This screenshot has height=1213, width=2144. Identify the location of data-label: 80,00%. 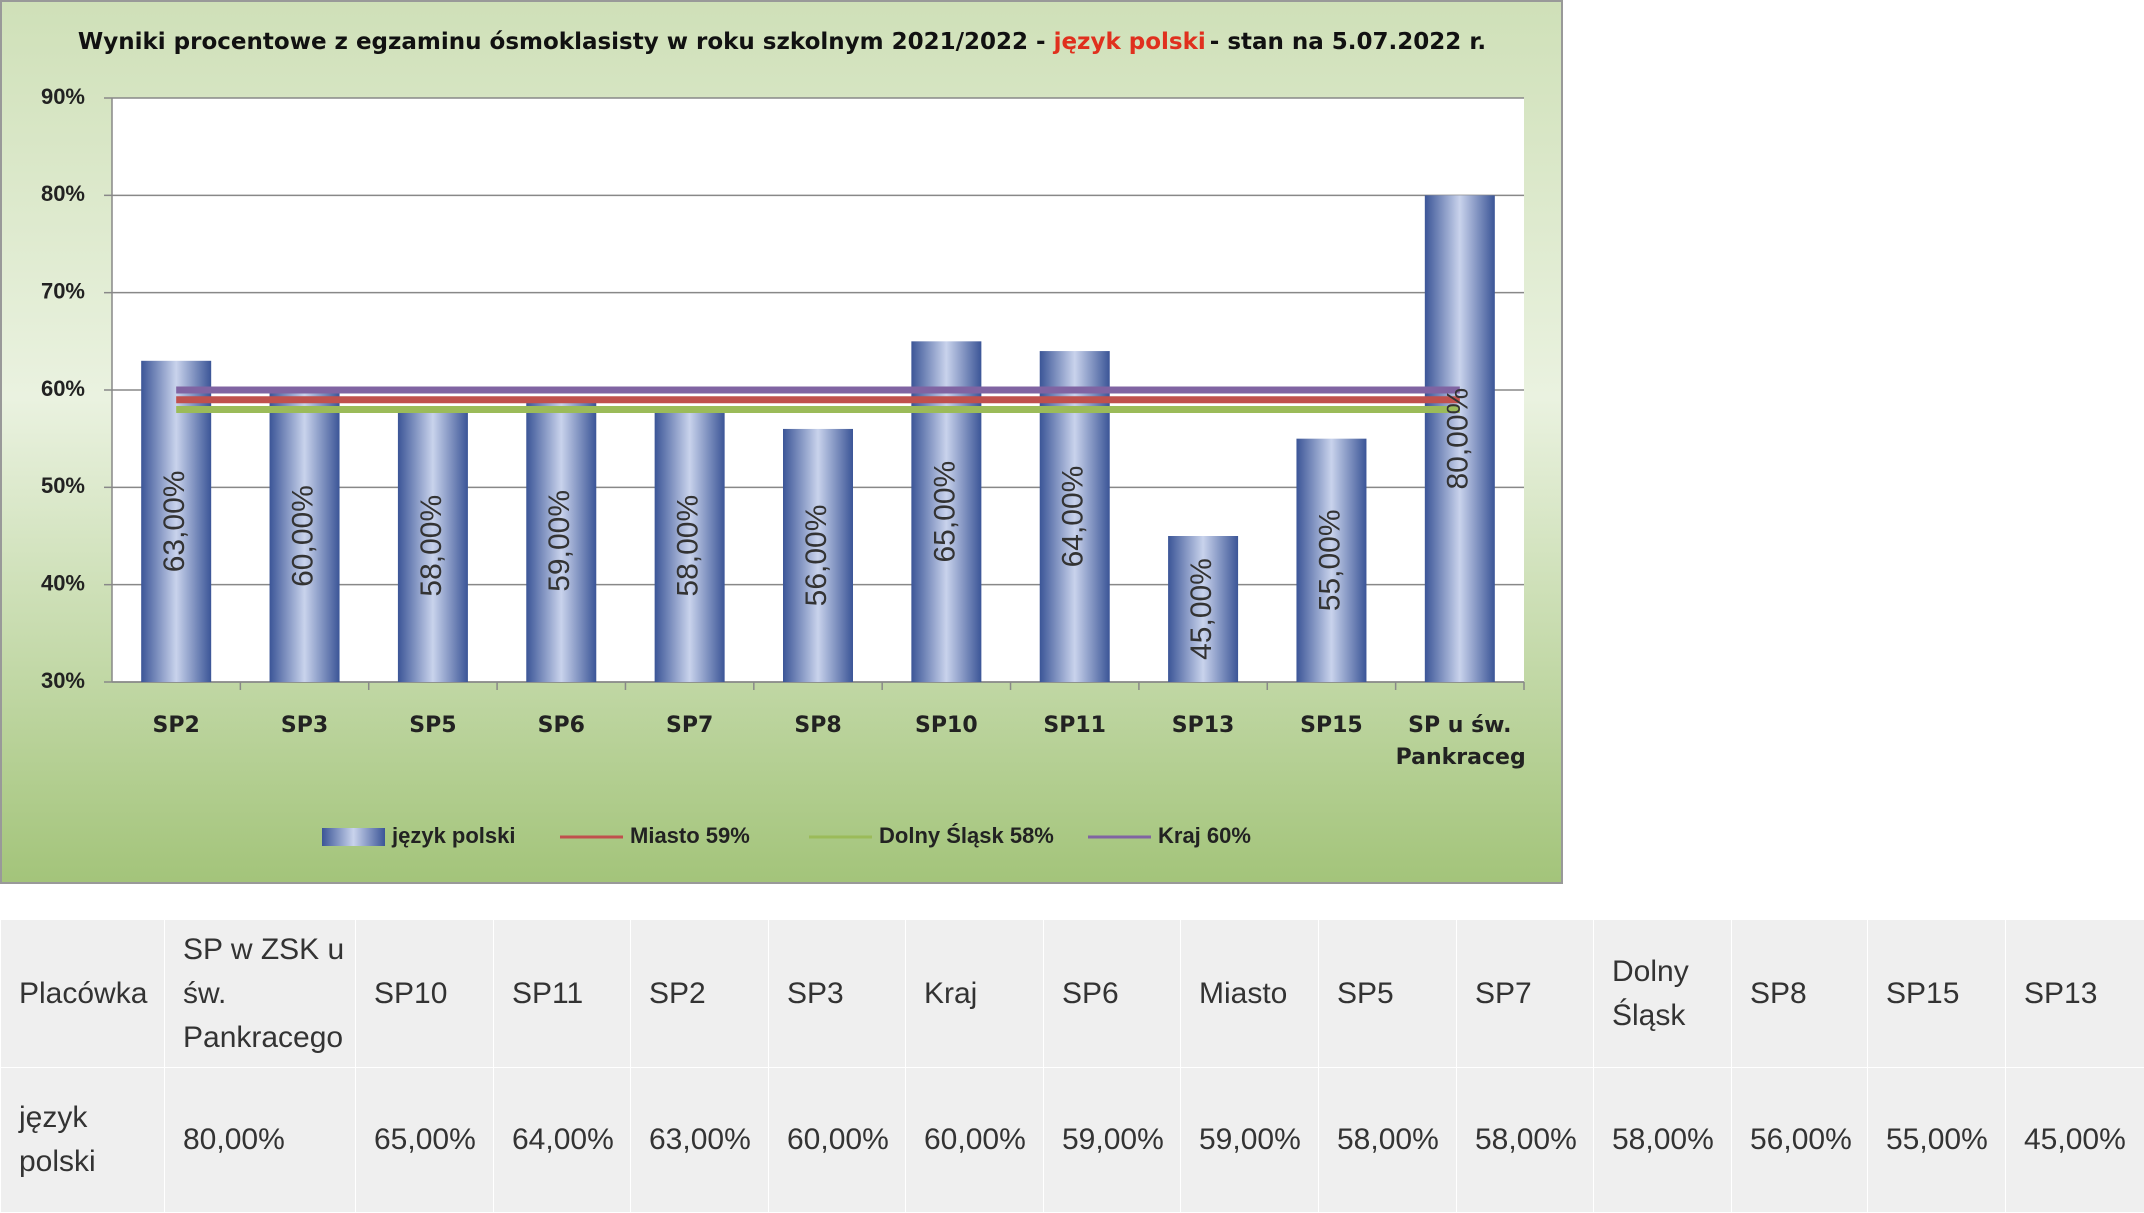
(1458, 439).